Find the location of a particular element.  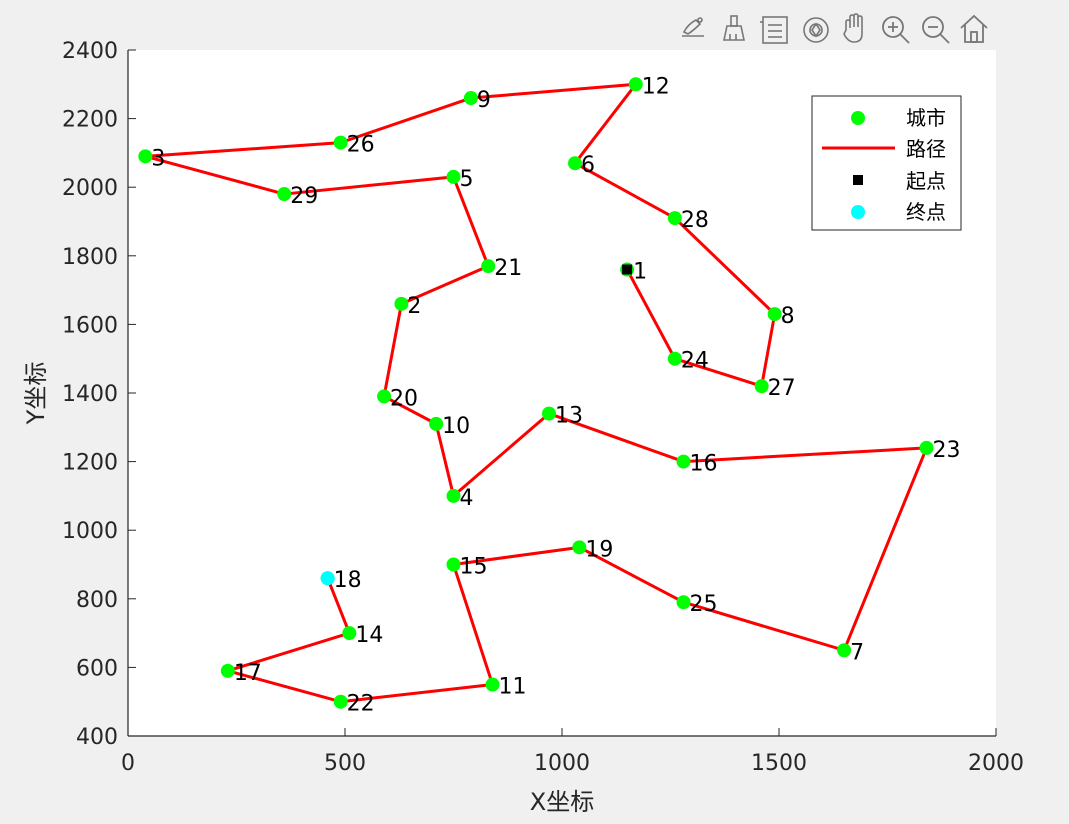

city-label: 9 is located at coordinates (484, 100).